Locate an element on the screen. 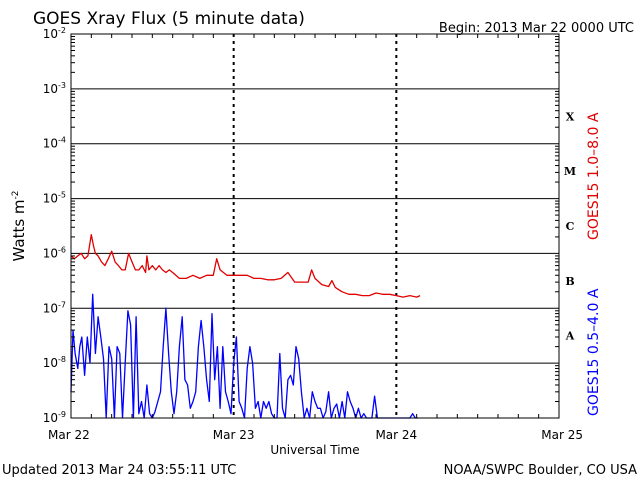 The image size is (640, 480). chart-title: GOES Xray Flux (5 minute data) is located at coordinates (169, 19).